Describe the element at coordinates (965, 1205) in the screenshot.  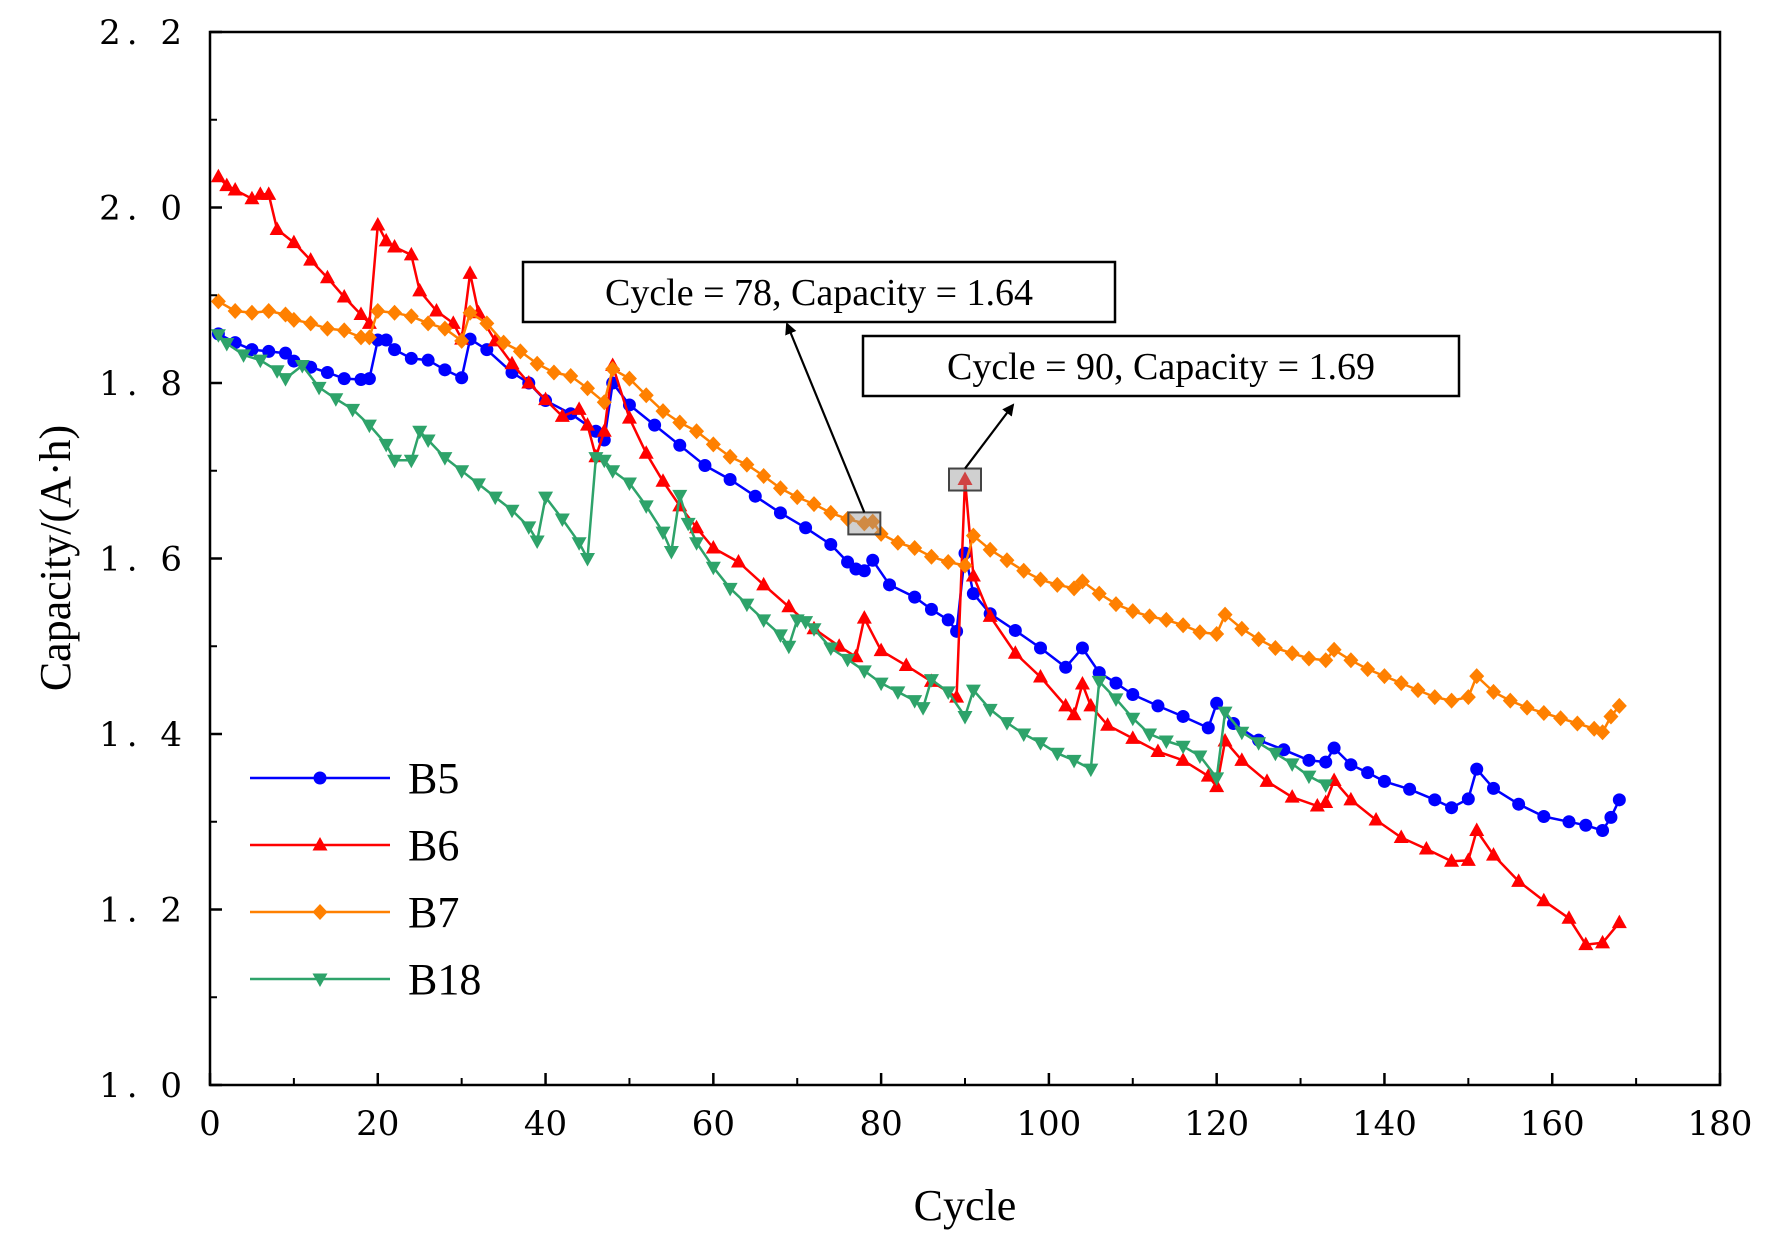
I see `x-axis-title: Cycle` at that location.